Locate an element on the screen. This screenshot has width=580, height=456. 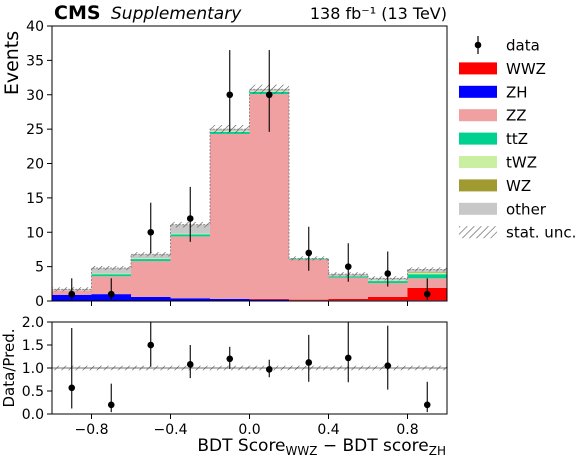
main-y-axis: 0 5 10 15 20 25 30 35 40 is located at coordinates (39, 164).